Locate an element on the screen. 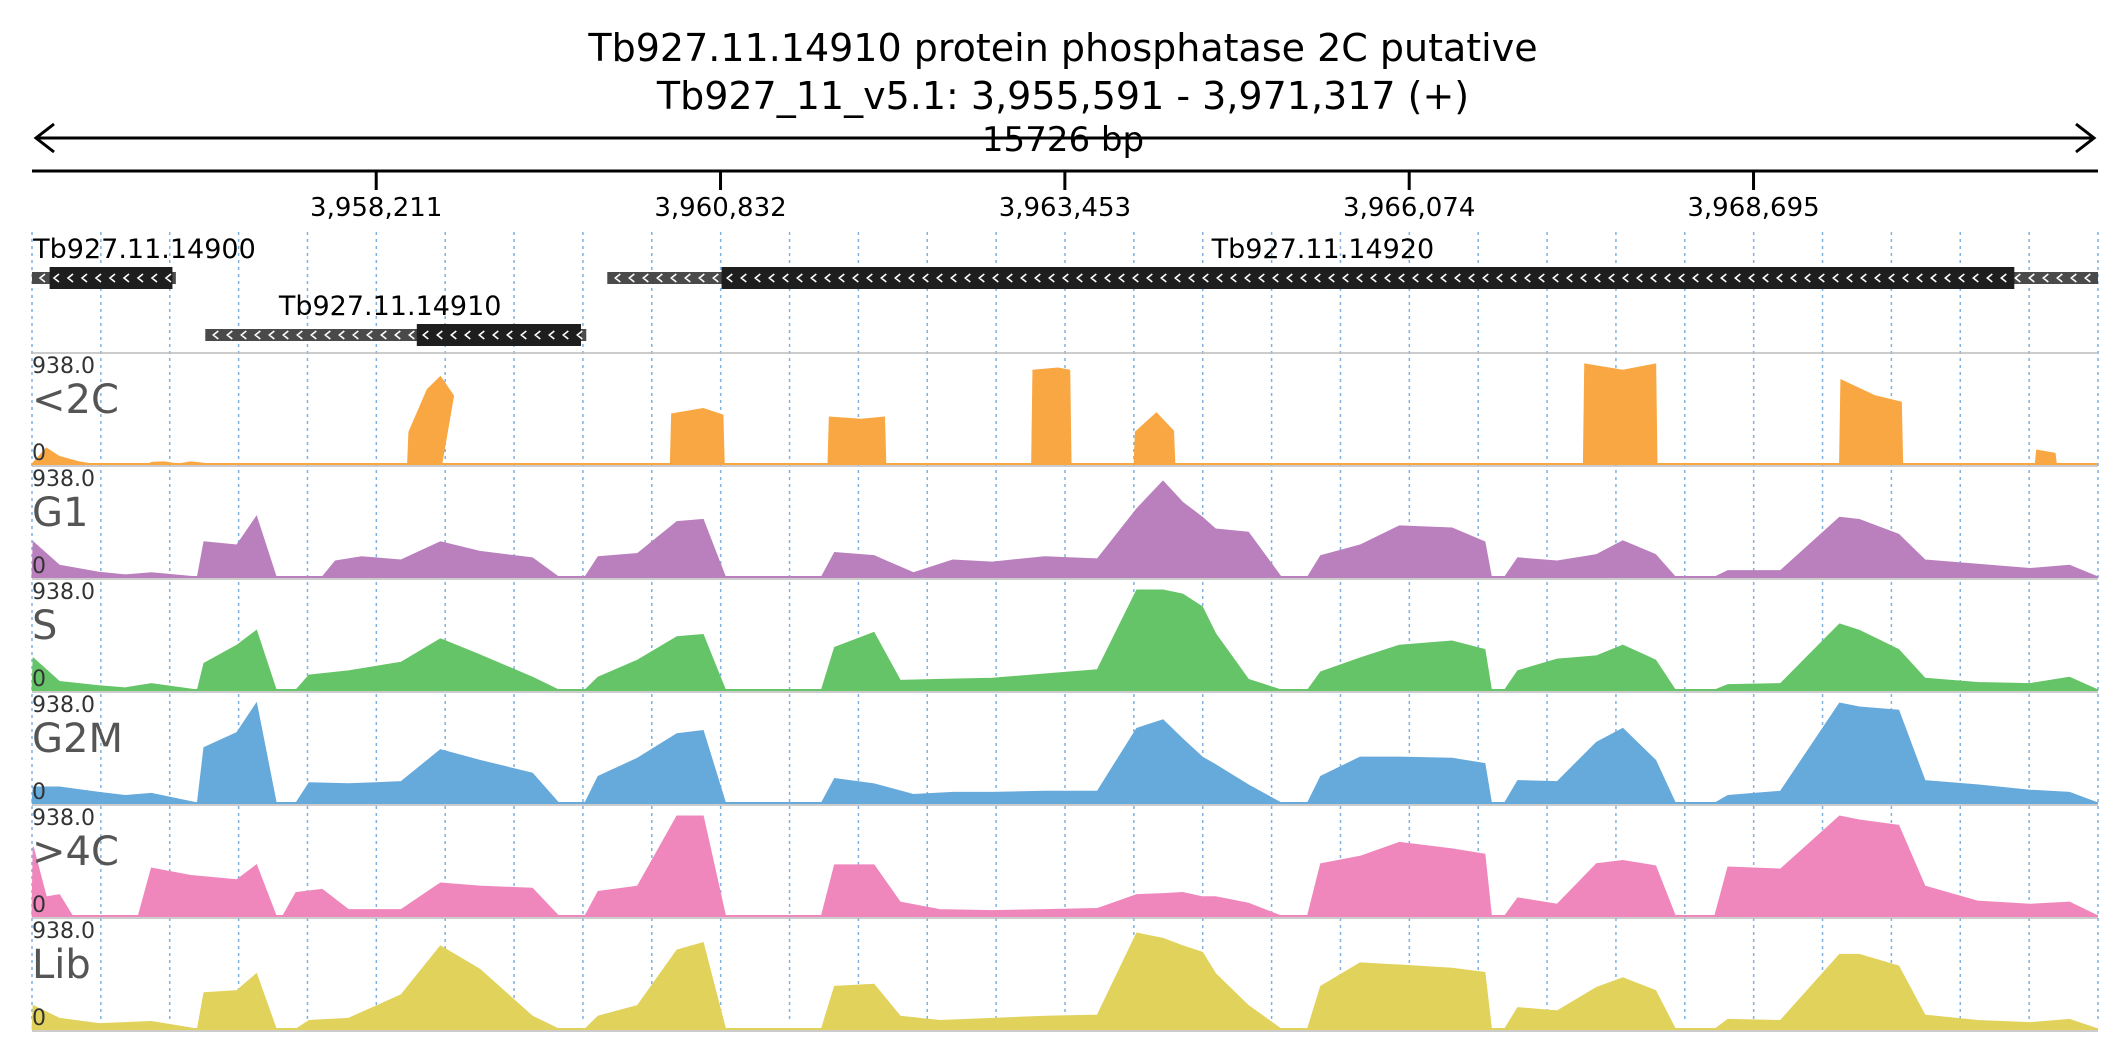  ruler-tick-label: 3,963,453 is located at coordinates (1065, 208).